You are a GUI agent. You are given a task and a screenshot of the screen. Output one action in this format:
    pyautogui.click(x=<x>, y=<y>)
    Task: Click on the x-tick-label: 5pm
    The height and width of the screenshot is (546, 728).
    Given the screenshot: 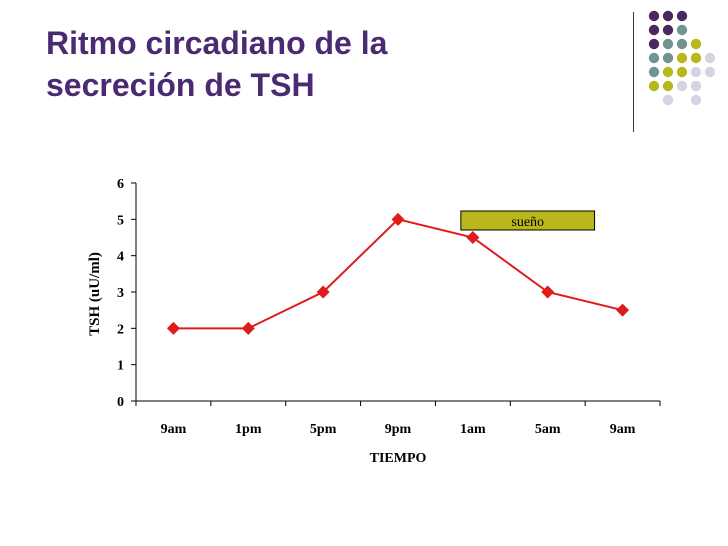 What is the action you would take?
    pyautogui.click(x=323, y=429)
    